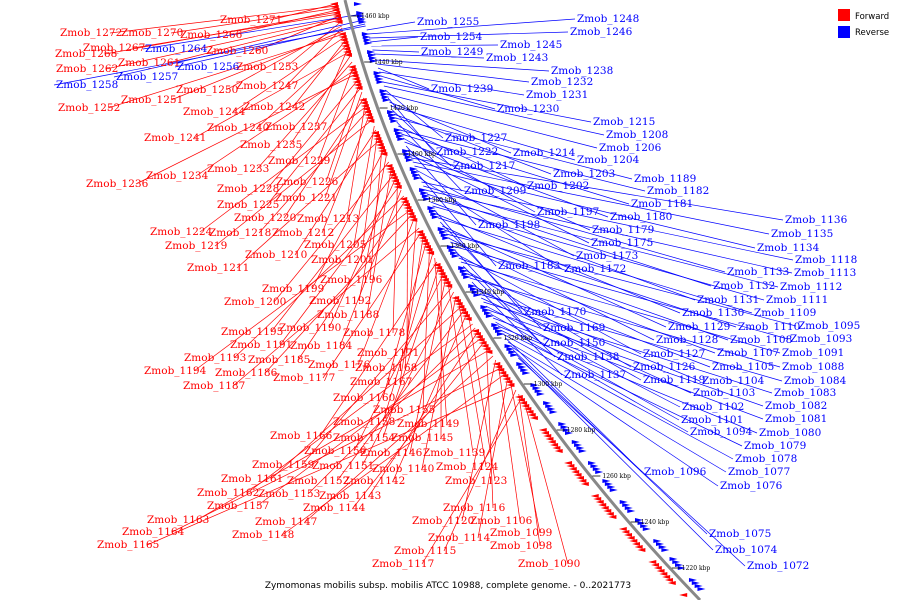 The width and height of the screenshot is (900, 600). What do you see at coordinates (228, 493) in the screenshot?
I see `forward-gene-label: Zmob_1162` at bounding box center [228, 493].